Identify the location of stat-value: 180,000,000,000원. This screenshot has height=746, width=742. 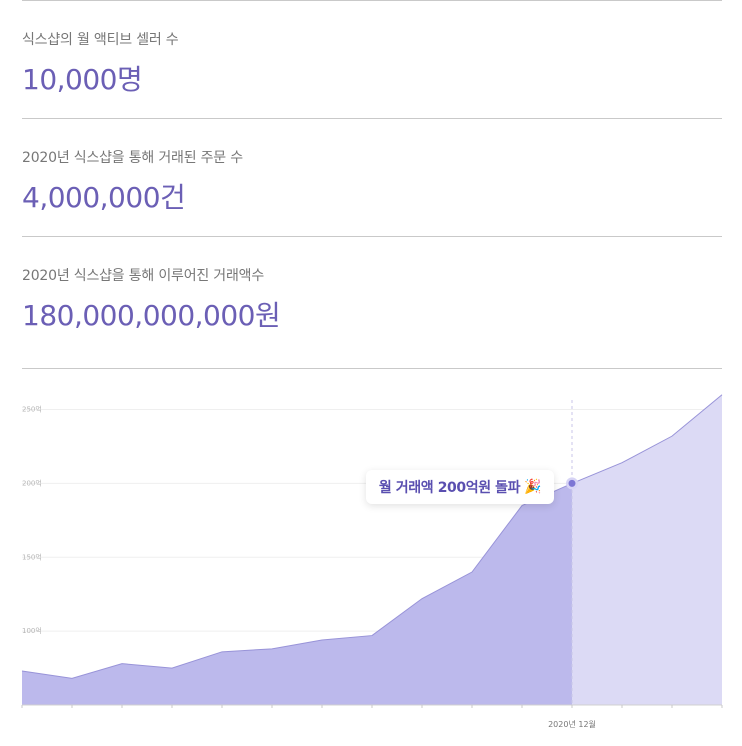
(151, 315).